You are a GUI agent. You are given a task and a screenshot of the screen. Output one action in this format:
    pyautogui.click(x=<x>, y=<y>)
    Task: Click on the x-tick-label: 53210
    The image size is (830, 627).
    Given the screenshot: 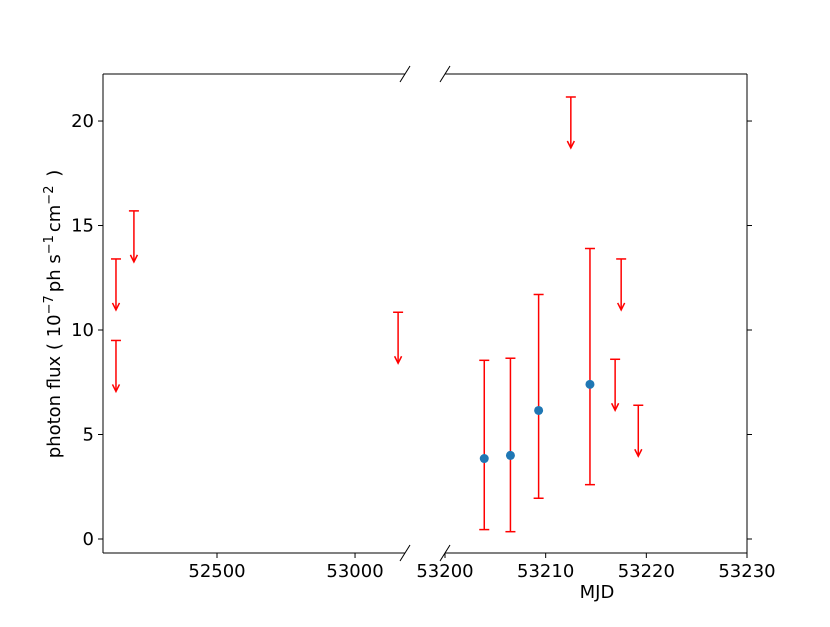 What is the action you would take?
    pyautogui.click(x=545, y=571)
    